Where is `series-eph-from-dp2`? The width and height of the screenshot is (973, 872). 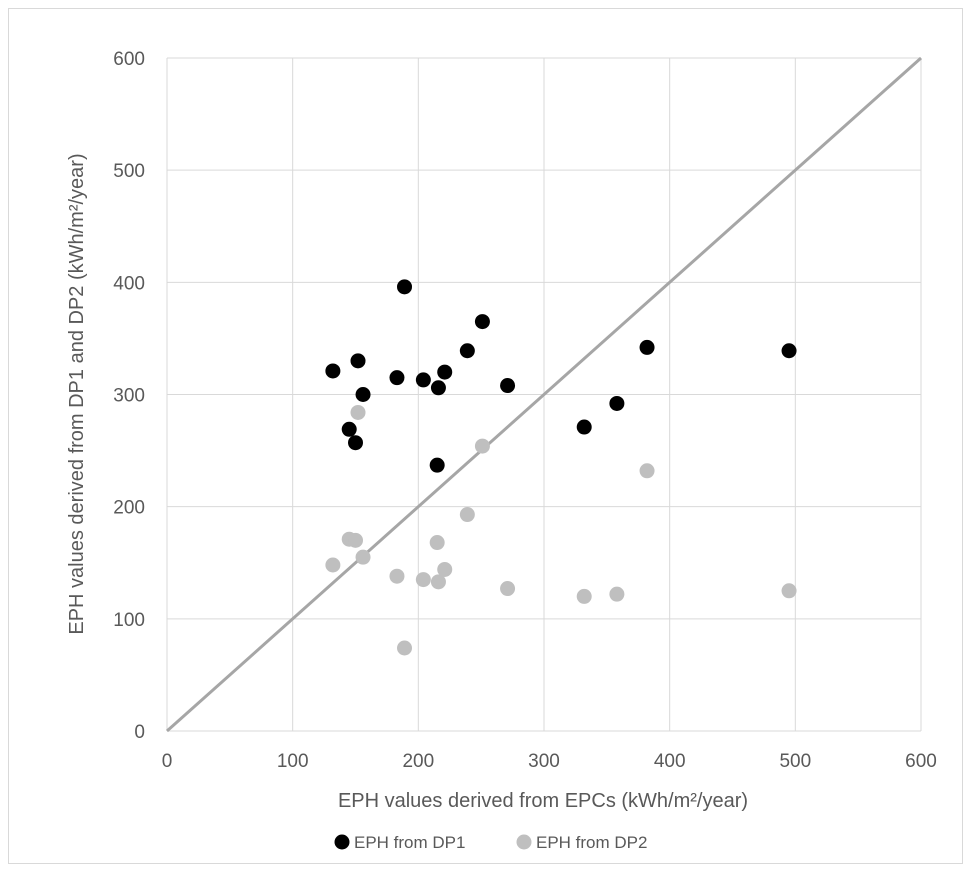 series-eph-from-dp2 is located at coordinates (561, 530).